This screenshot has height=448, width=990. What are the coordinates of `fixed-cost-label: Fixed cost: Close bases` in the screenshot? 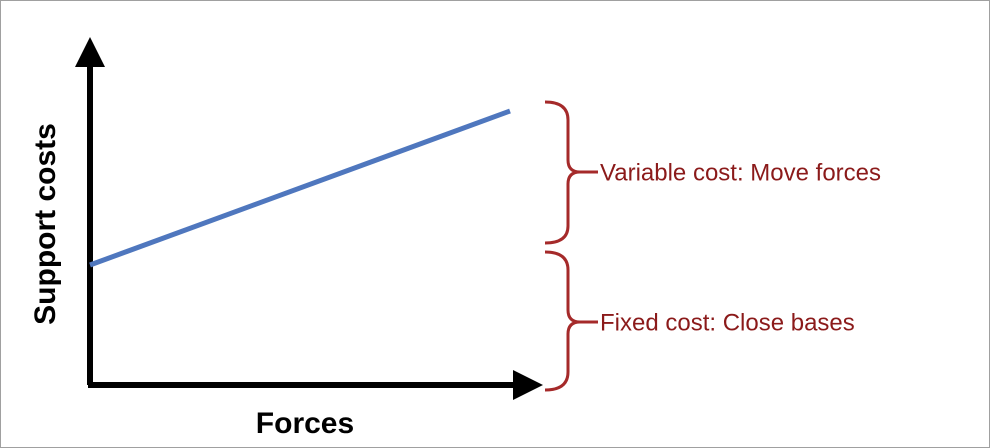 It's located at (727, 322).